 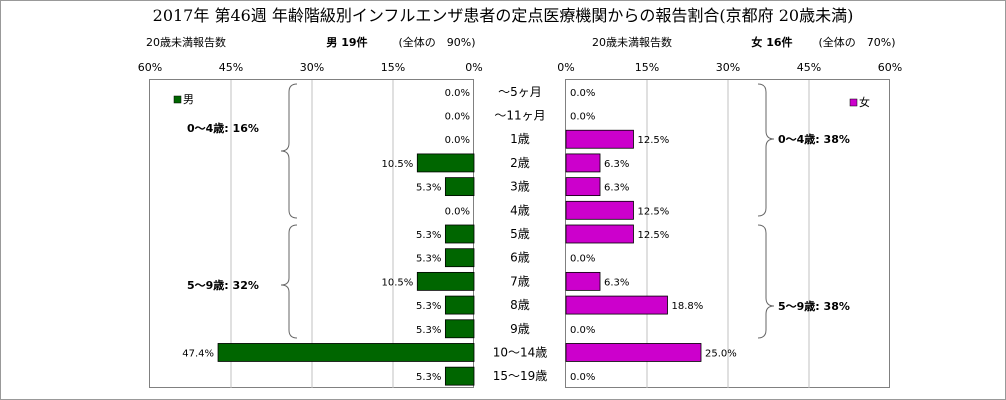 What do you see at coordinates (814, 306) in the screenshot?
I see `right-group-5-9-label: 5～9歳: 38%` at bounding box center [814, 306].